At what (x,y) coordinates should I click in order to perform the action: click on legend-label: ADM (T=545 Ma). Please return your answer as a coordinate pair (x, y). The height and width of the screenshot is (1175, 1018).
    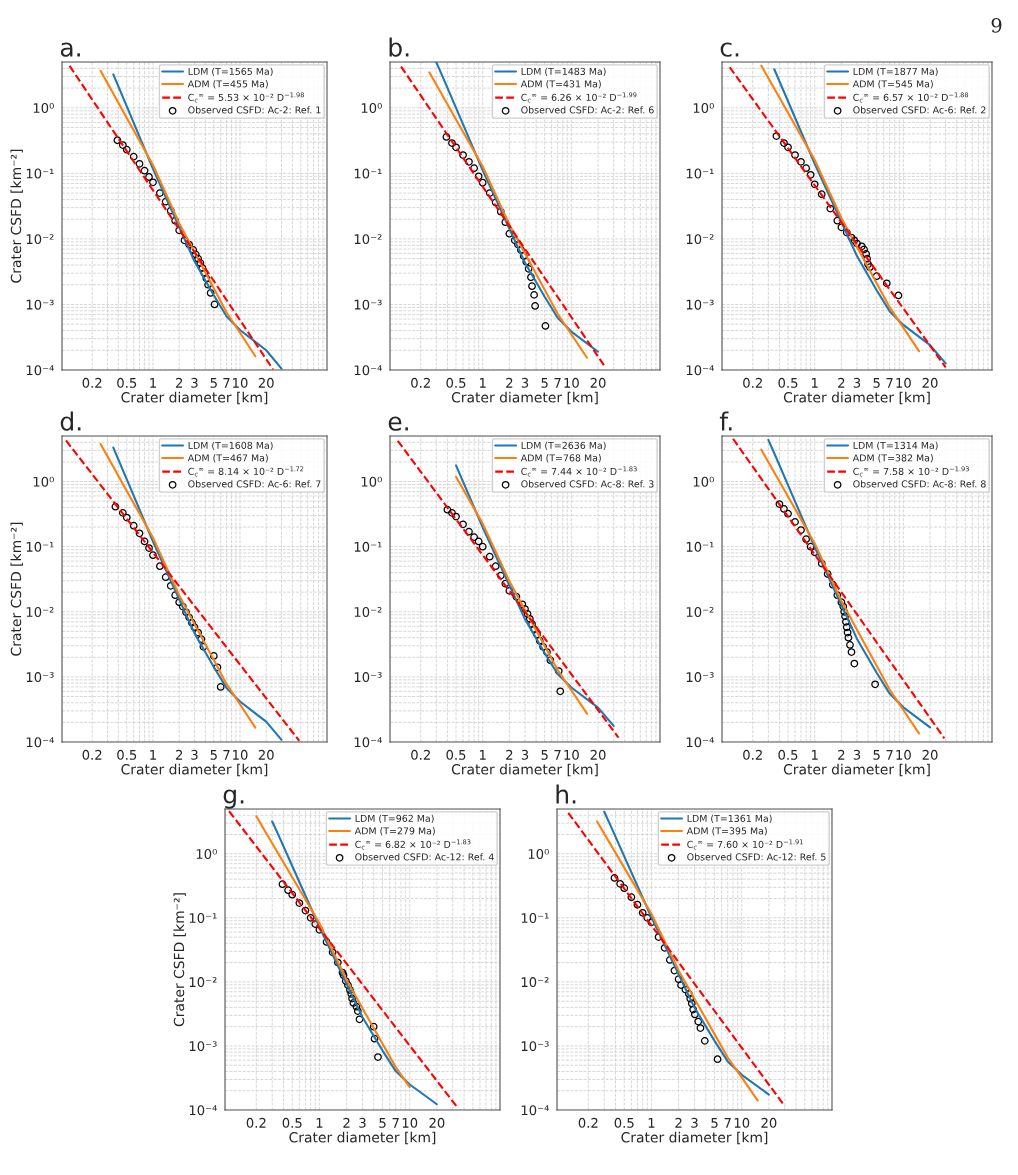
    Looking at the image, I should click on (892, 84).